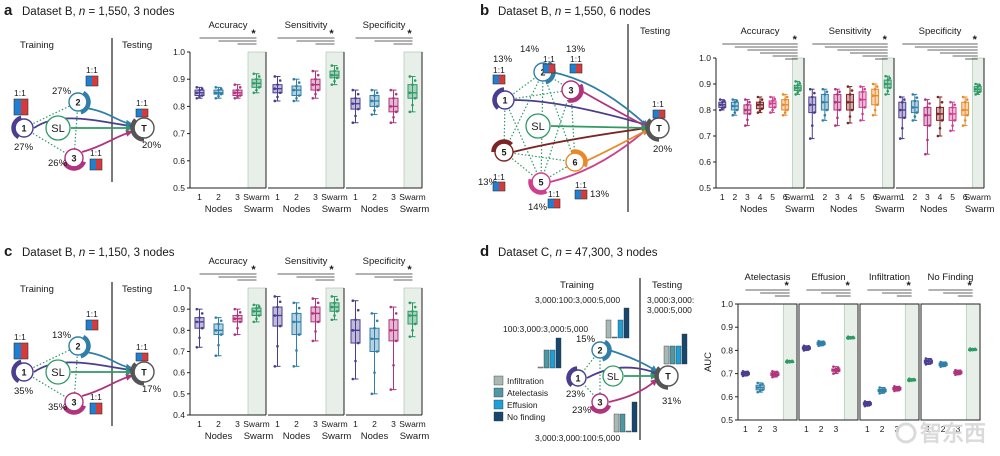 This screenshot has height=456, width=1000. What do you see at coordinates (573, 68) in the screenshot?
I see `b-node-3-icon-positive` at bounding box center [573, 68].